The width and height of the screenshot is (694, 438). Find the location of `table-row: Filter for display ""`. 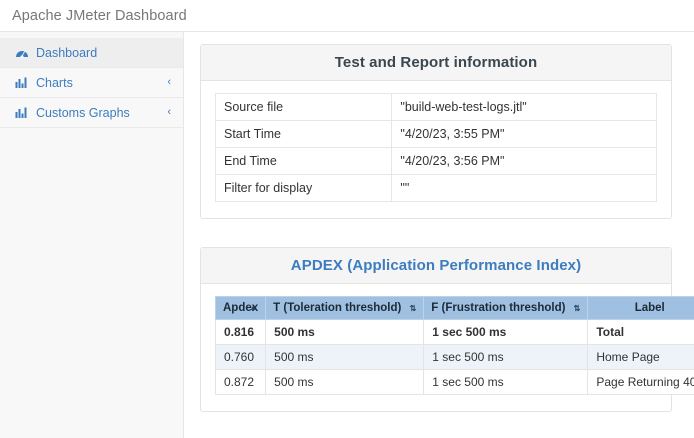

table-row: Filter for display "" is located at coordinates (435, 188).